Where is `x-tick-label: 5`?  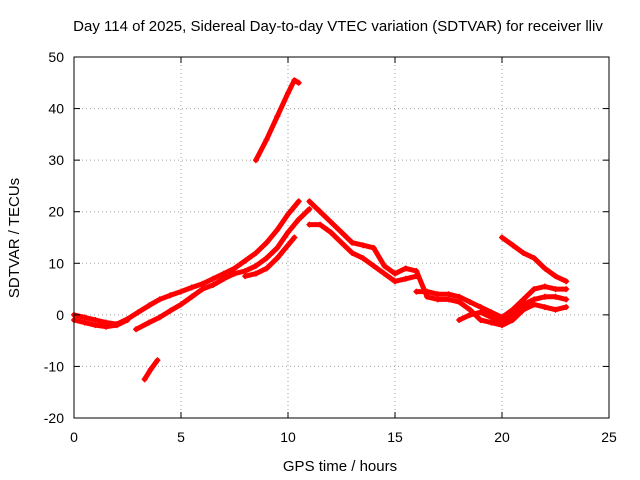 x-tick-label: 5 is located at coordinates (181, 437).